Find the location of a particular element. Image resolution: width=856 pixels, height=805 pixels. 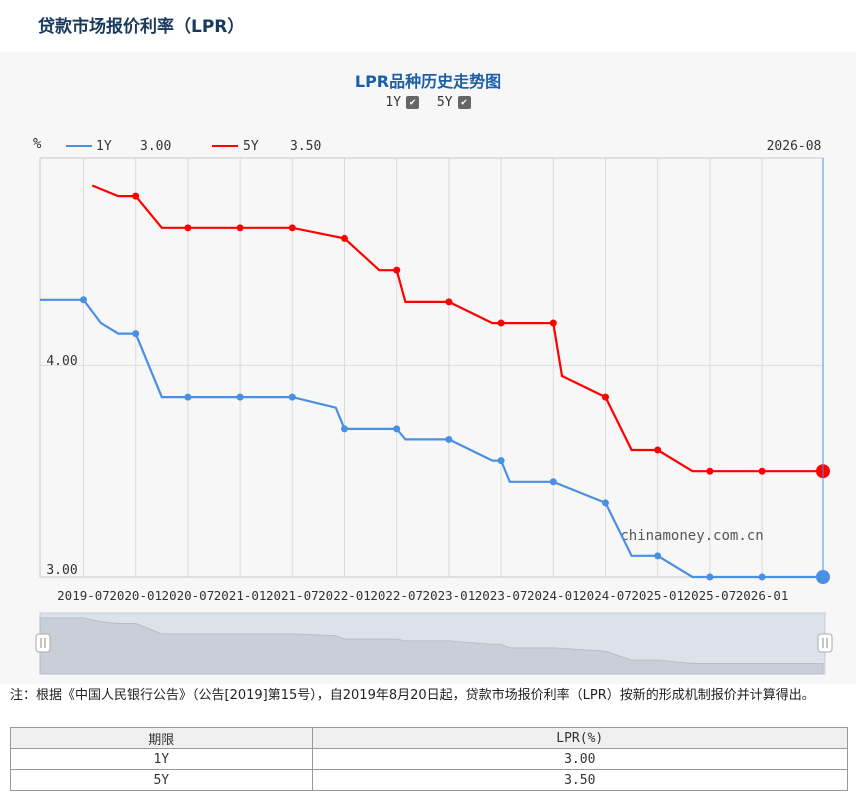

x-tick-label: 2025-01 is located at coordinates (657, 595).